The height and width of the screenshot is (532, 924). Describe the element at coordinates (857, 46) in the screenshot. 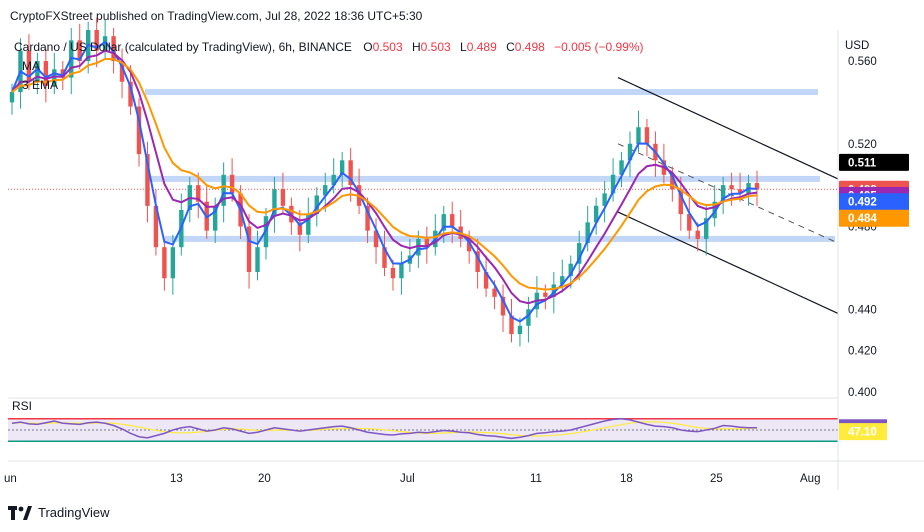

I see `currency-label: USD` at that location.